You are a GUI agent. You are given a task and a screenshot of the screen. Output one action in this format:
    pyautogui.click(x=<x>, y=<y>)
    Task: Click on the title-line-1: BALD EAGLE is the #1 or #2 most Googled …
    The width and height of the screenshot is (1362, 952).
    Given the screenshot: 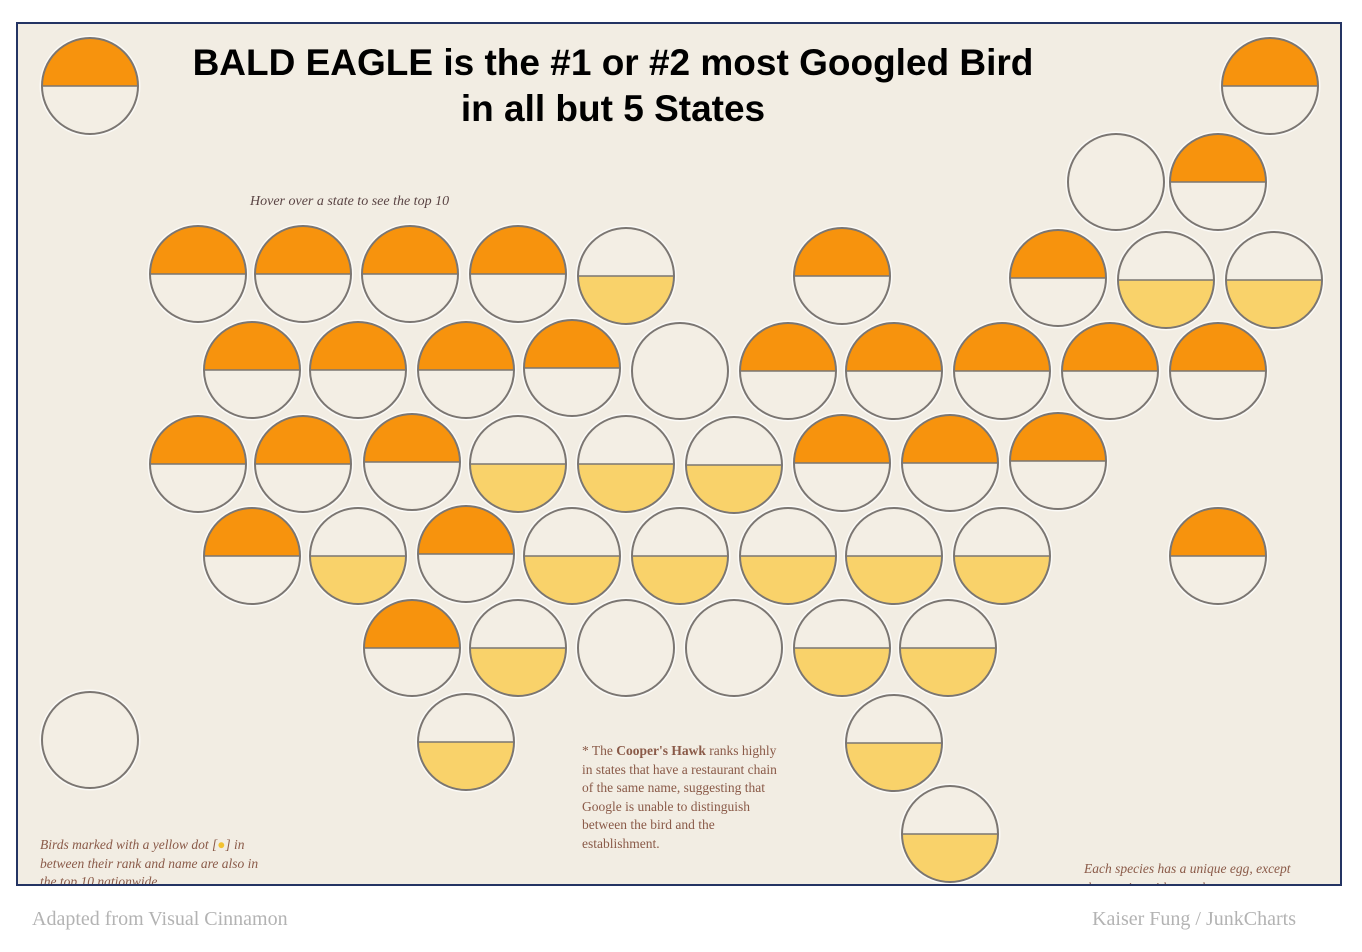 What is the action you would take?
    pyautogui.click(x=613, y=62)
    